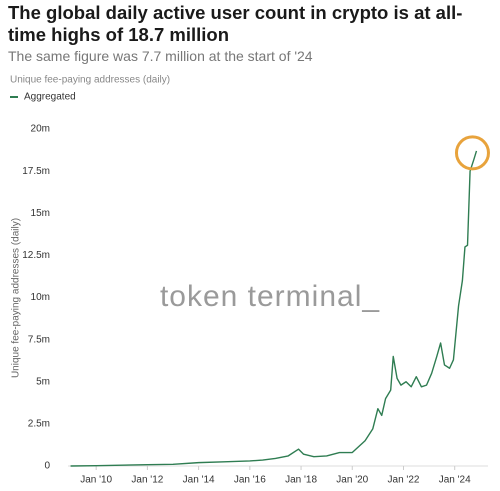  I want to click on y-tick-label: 17.5m, so click(36, 171).